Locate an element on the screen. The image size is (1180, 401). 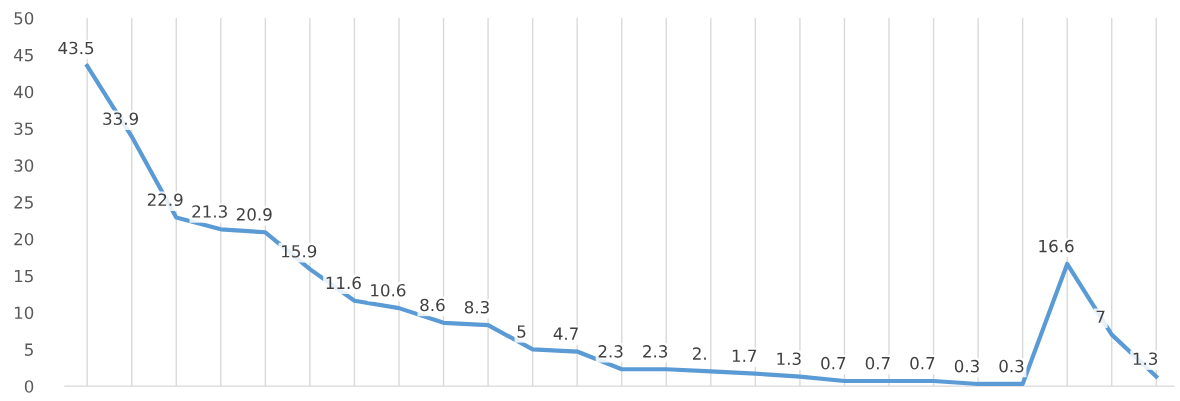
data-label: 11.6 is located at coordinates (343, 283).